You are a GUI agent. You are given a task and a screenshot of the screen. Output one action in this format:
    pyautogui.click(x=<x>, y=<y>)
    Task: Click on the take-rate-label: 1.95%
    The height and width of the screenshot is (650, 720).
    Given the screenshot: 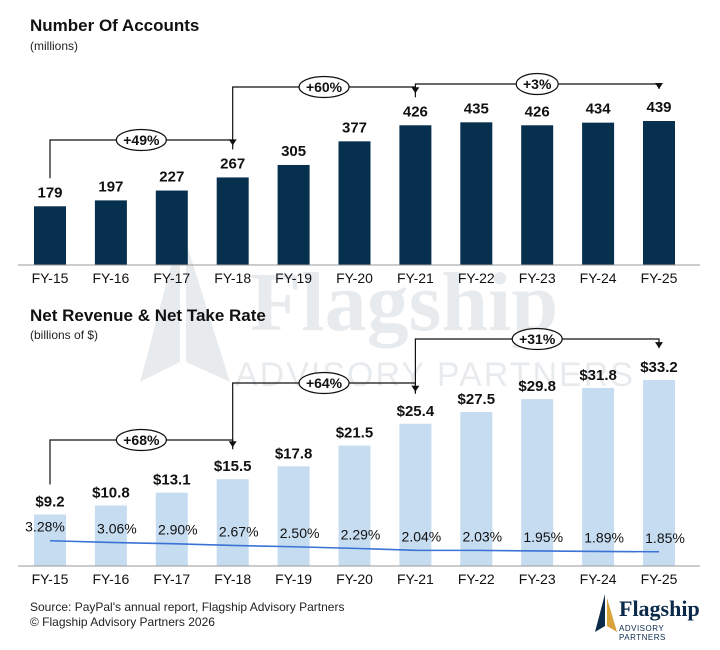 What is the action you would take?
    pyautogui.click(x=543, y=537)
    